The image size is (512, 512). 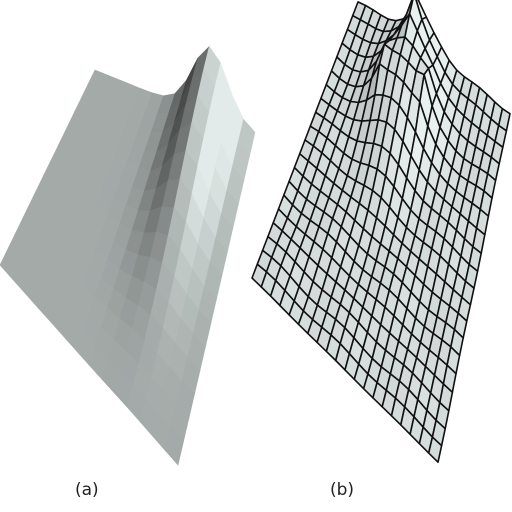 I want to click on panel-b-face, so click(x=435, y=450).